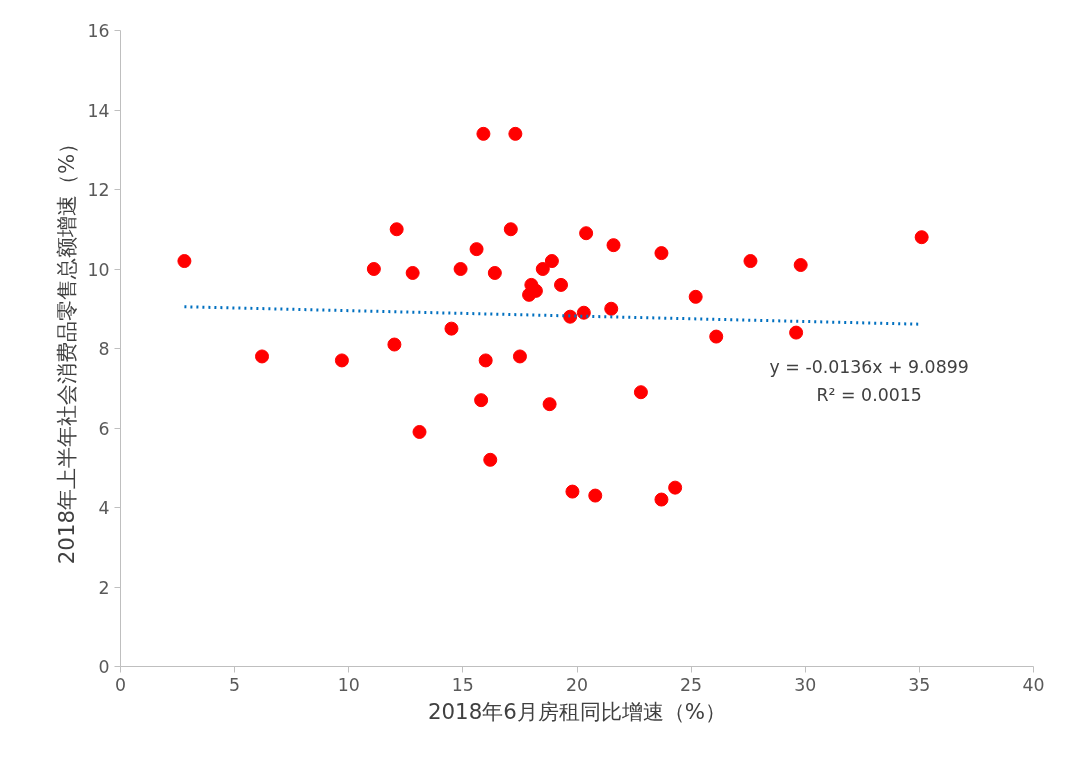  What do you see at coordinates (919, 684) in the screenshot?
I see `x-tick-label: 35` at bounding box center [919, 684].